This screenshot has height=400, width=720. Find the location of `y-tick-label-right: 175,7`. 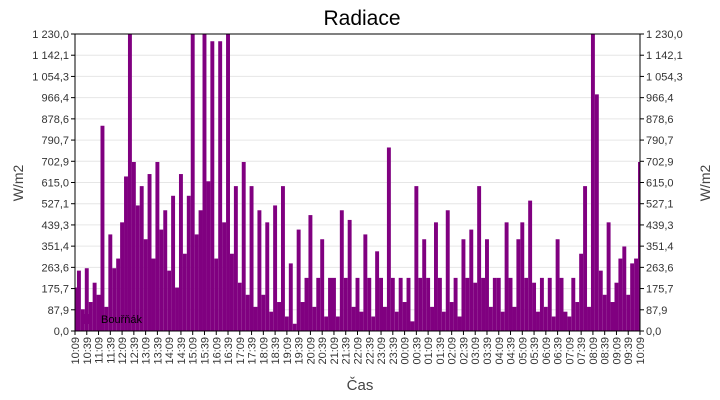

y-tick-label-right: 175,7 is located at coordinates (660, 290).